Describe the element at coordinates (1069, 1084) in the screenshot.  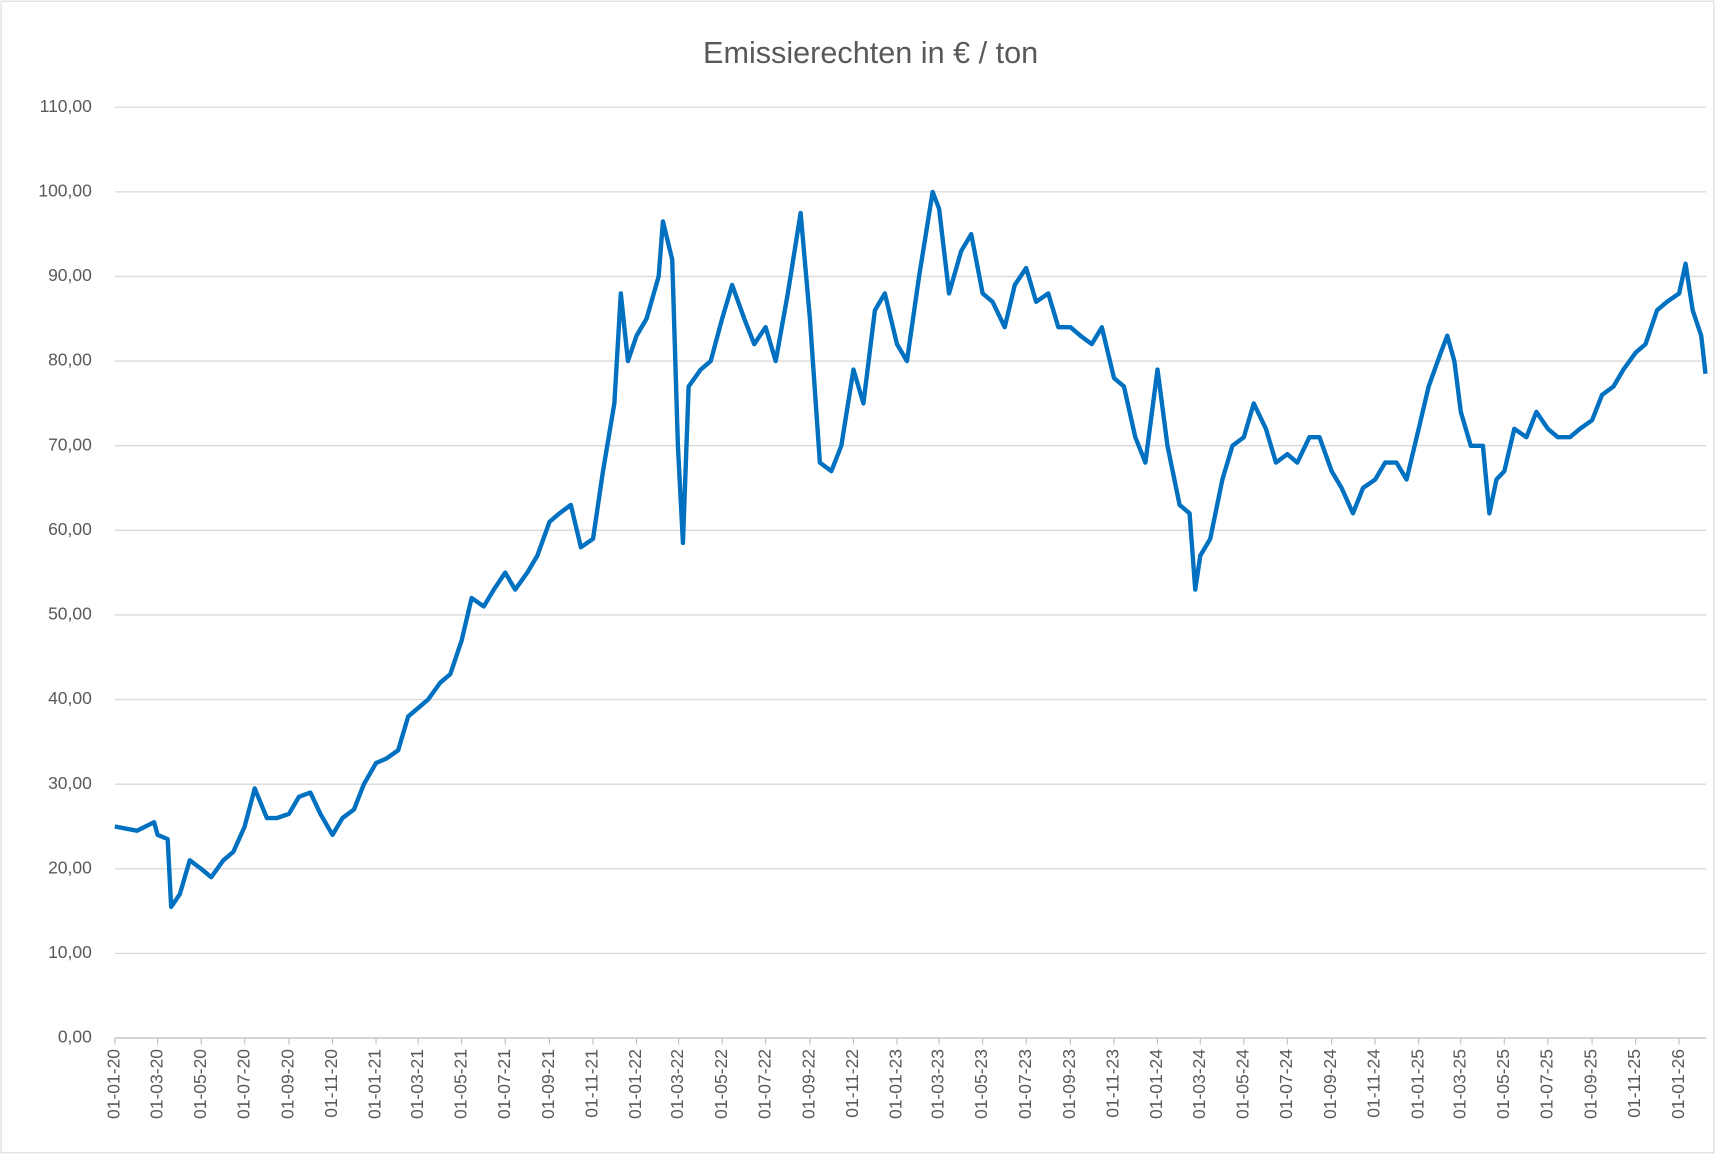
I see `x-tick-label: 01-09-23` at that location.